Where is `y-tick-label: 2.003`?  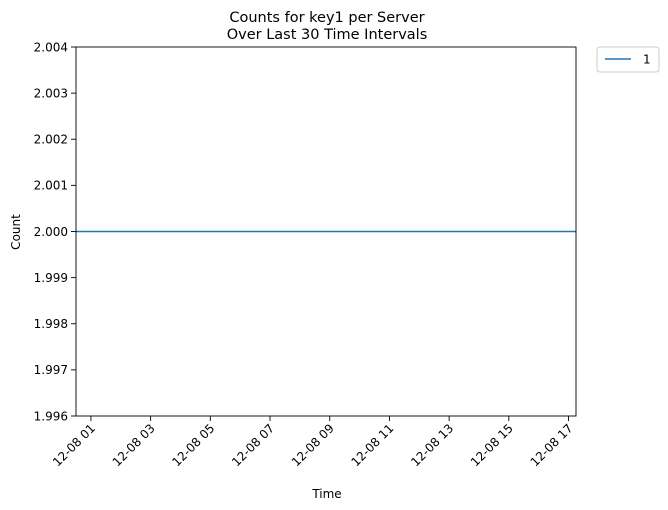 y-tick-label: 2.003 is located at coordinates (51, 93).